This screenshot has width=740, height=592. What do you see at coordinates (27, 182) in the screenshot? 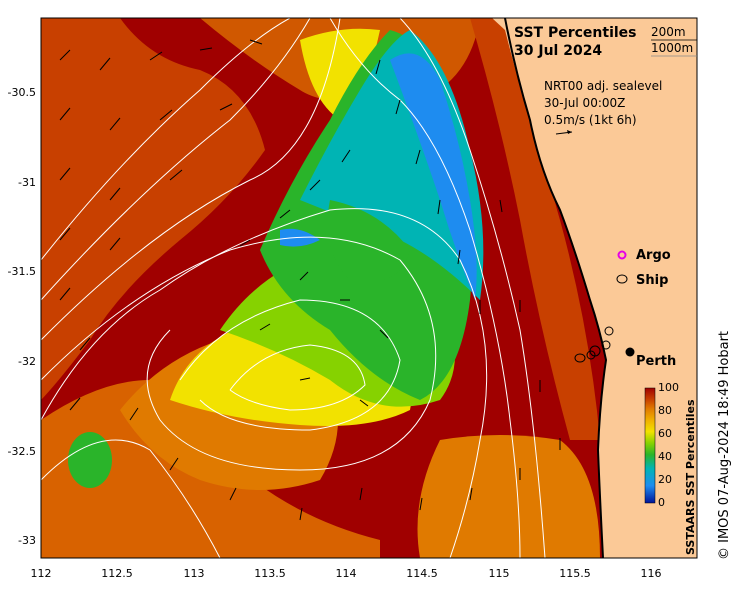
I see `y-tick: -31` at bounding box center [27, 182].